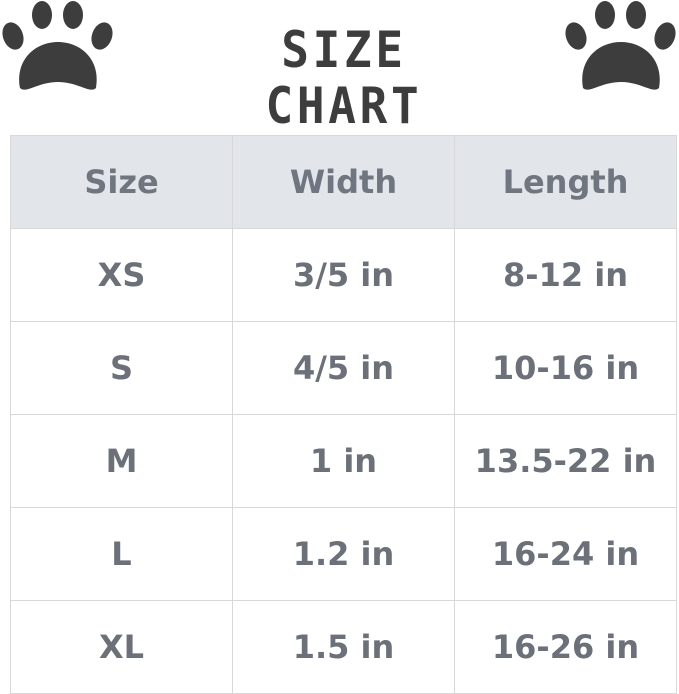  Describe the element at coordinates (121, 368) in the screenshot. I see `size-cell: S` at that location.